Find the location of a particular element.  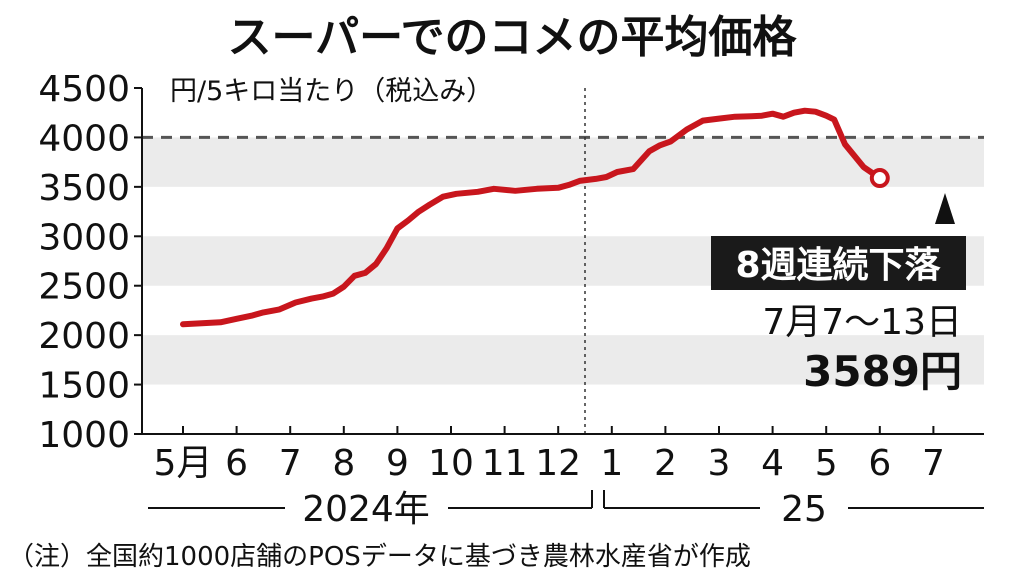

unit-label: 円/5キロ当たり（税込み） is located at coordinates (331, 91).